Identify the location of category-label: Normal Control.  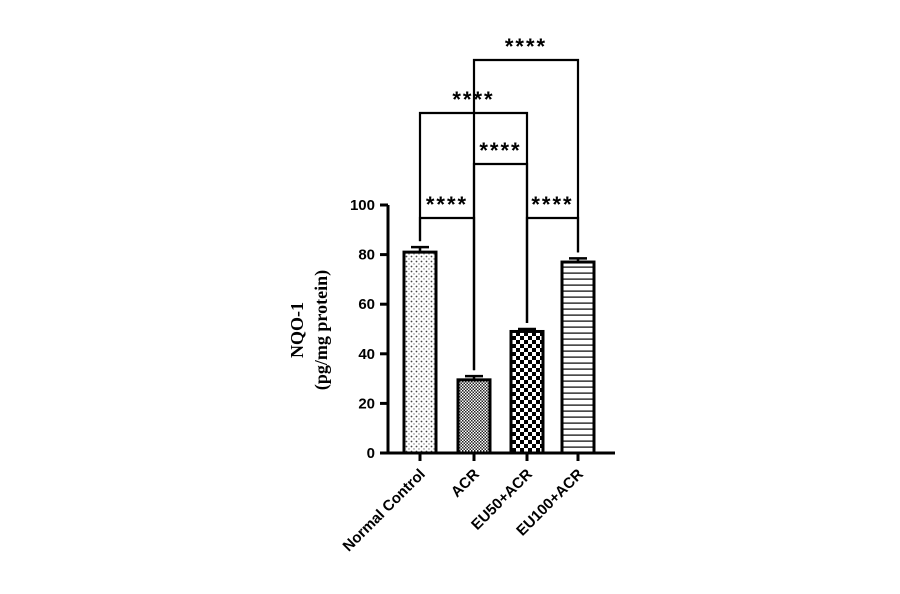
(384, 510).